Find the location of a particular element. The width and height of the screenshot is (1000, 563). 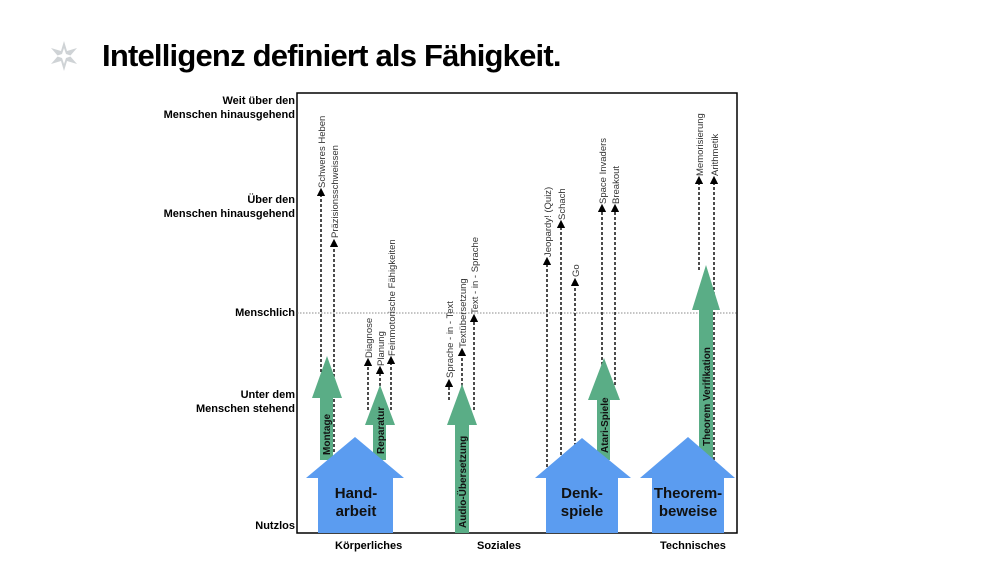

house-label-line1: Hand- is located at coordinates (356, 493).